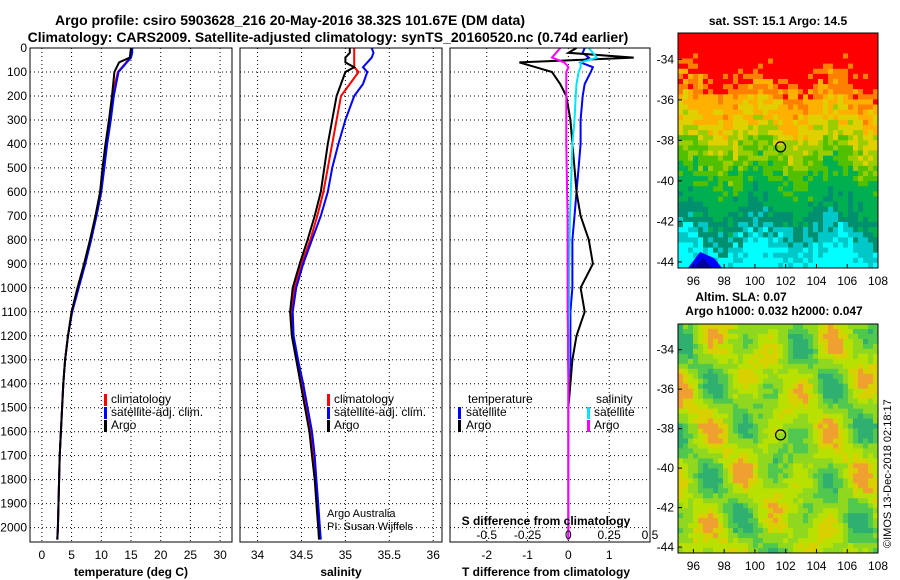 This screenshot has width=900, height=580. I want to click on annotation-argo-australia: Argo Australia, so click(361, 514).